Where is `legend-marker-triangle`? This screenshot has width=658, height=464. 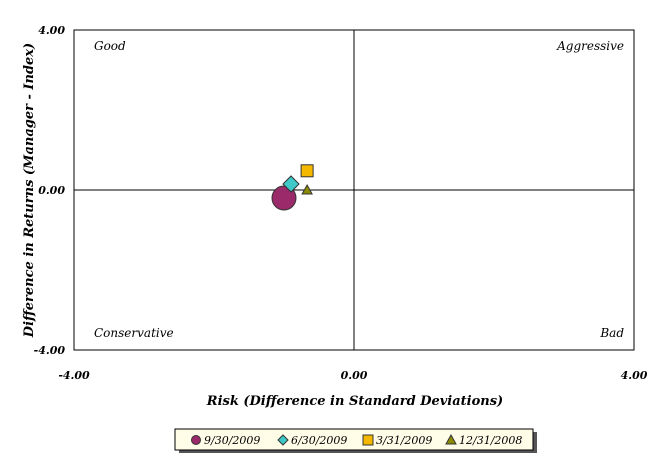 legend-marker-triangle is located at coordinates (451, 439).